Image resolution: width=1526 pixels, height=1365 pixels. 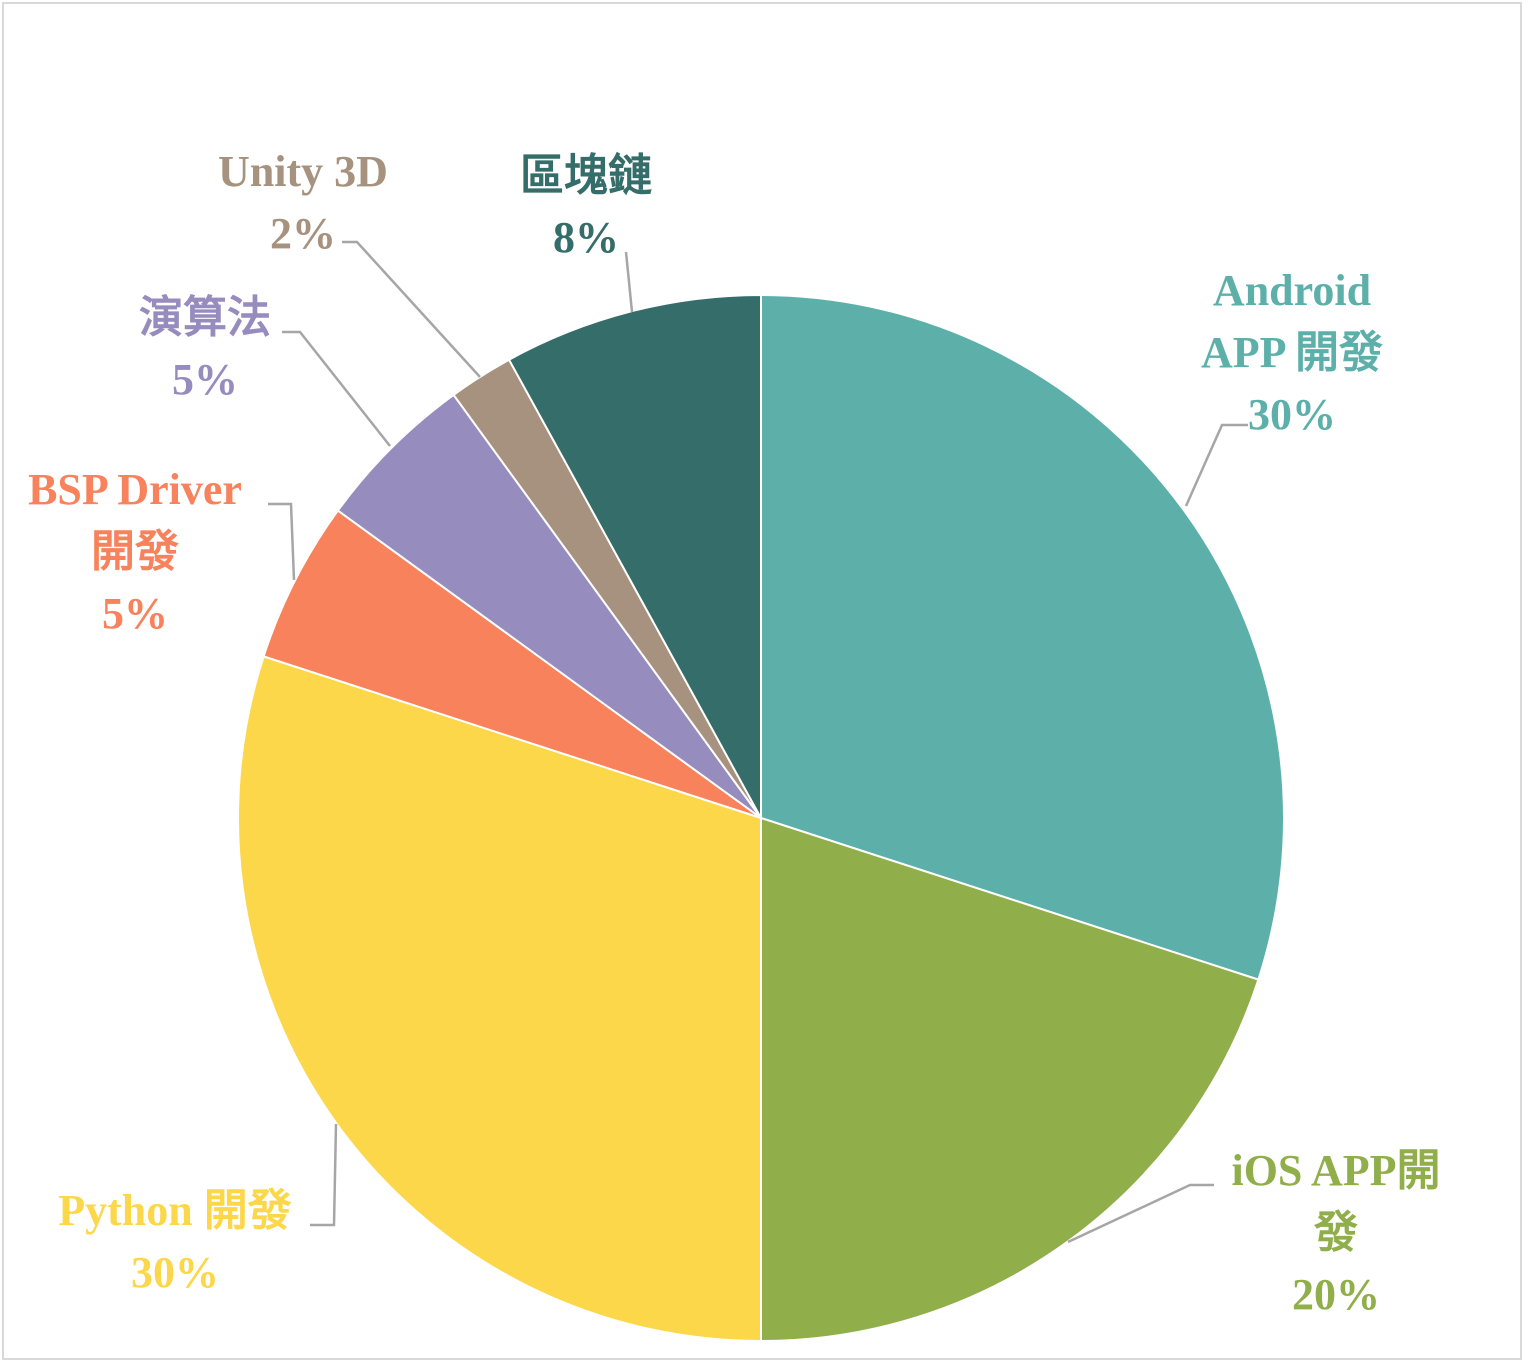 I want to click on slice-value-label-0: 30%, so click(x=1292, y=414).